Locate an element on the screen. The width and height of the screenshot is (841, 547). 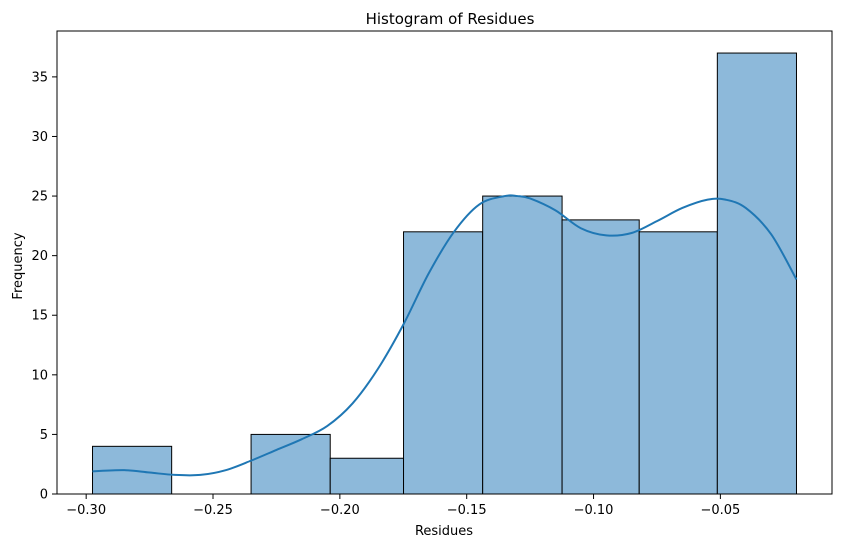
x-tick-label: −0.05 is located at coordinates (720, 510).